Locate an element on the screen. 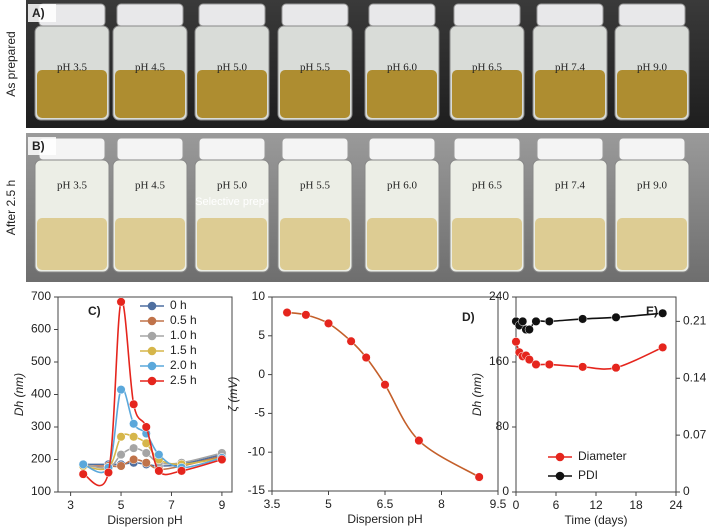  chart-title: D) is located at coordinates (468, 317).